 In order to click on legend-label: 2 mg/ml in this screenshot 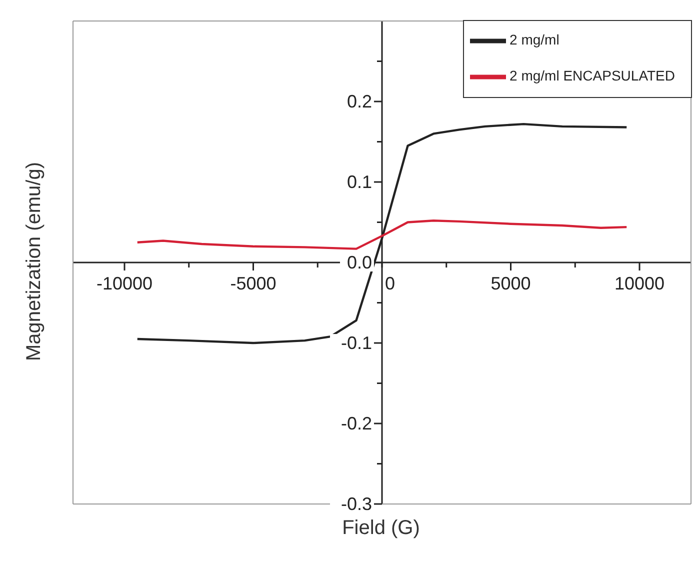, I will do `click(535, 40)`.